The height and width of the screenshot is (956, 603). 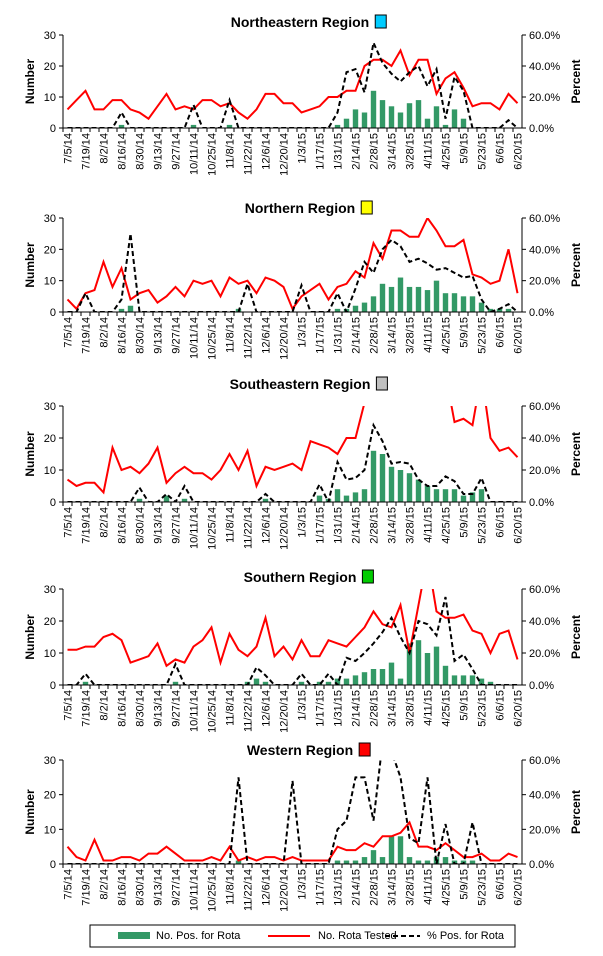 I want to click on x-tick-label: 10/25/14, so click(x=213, y=890).